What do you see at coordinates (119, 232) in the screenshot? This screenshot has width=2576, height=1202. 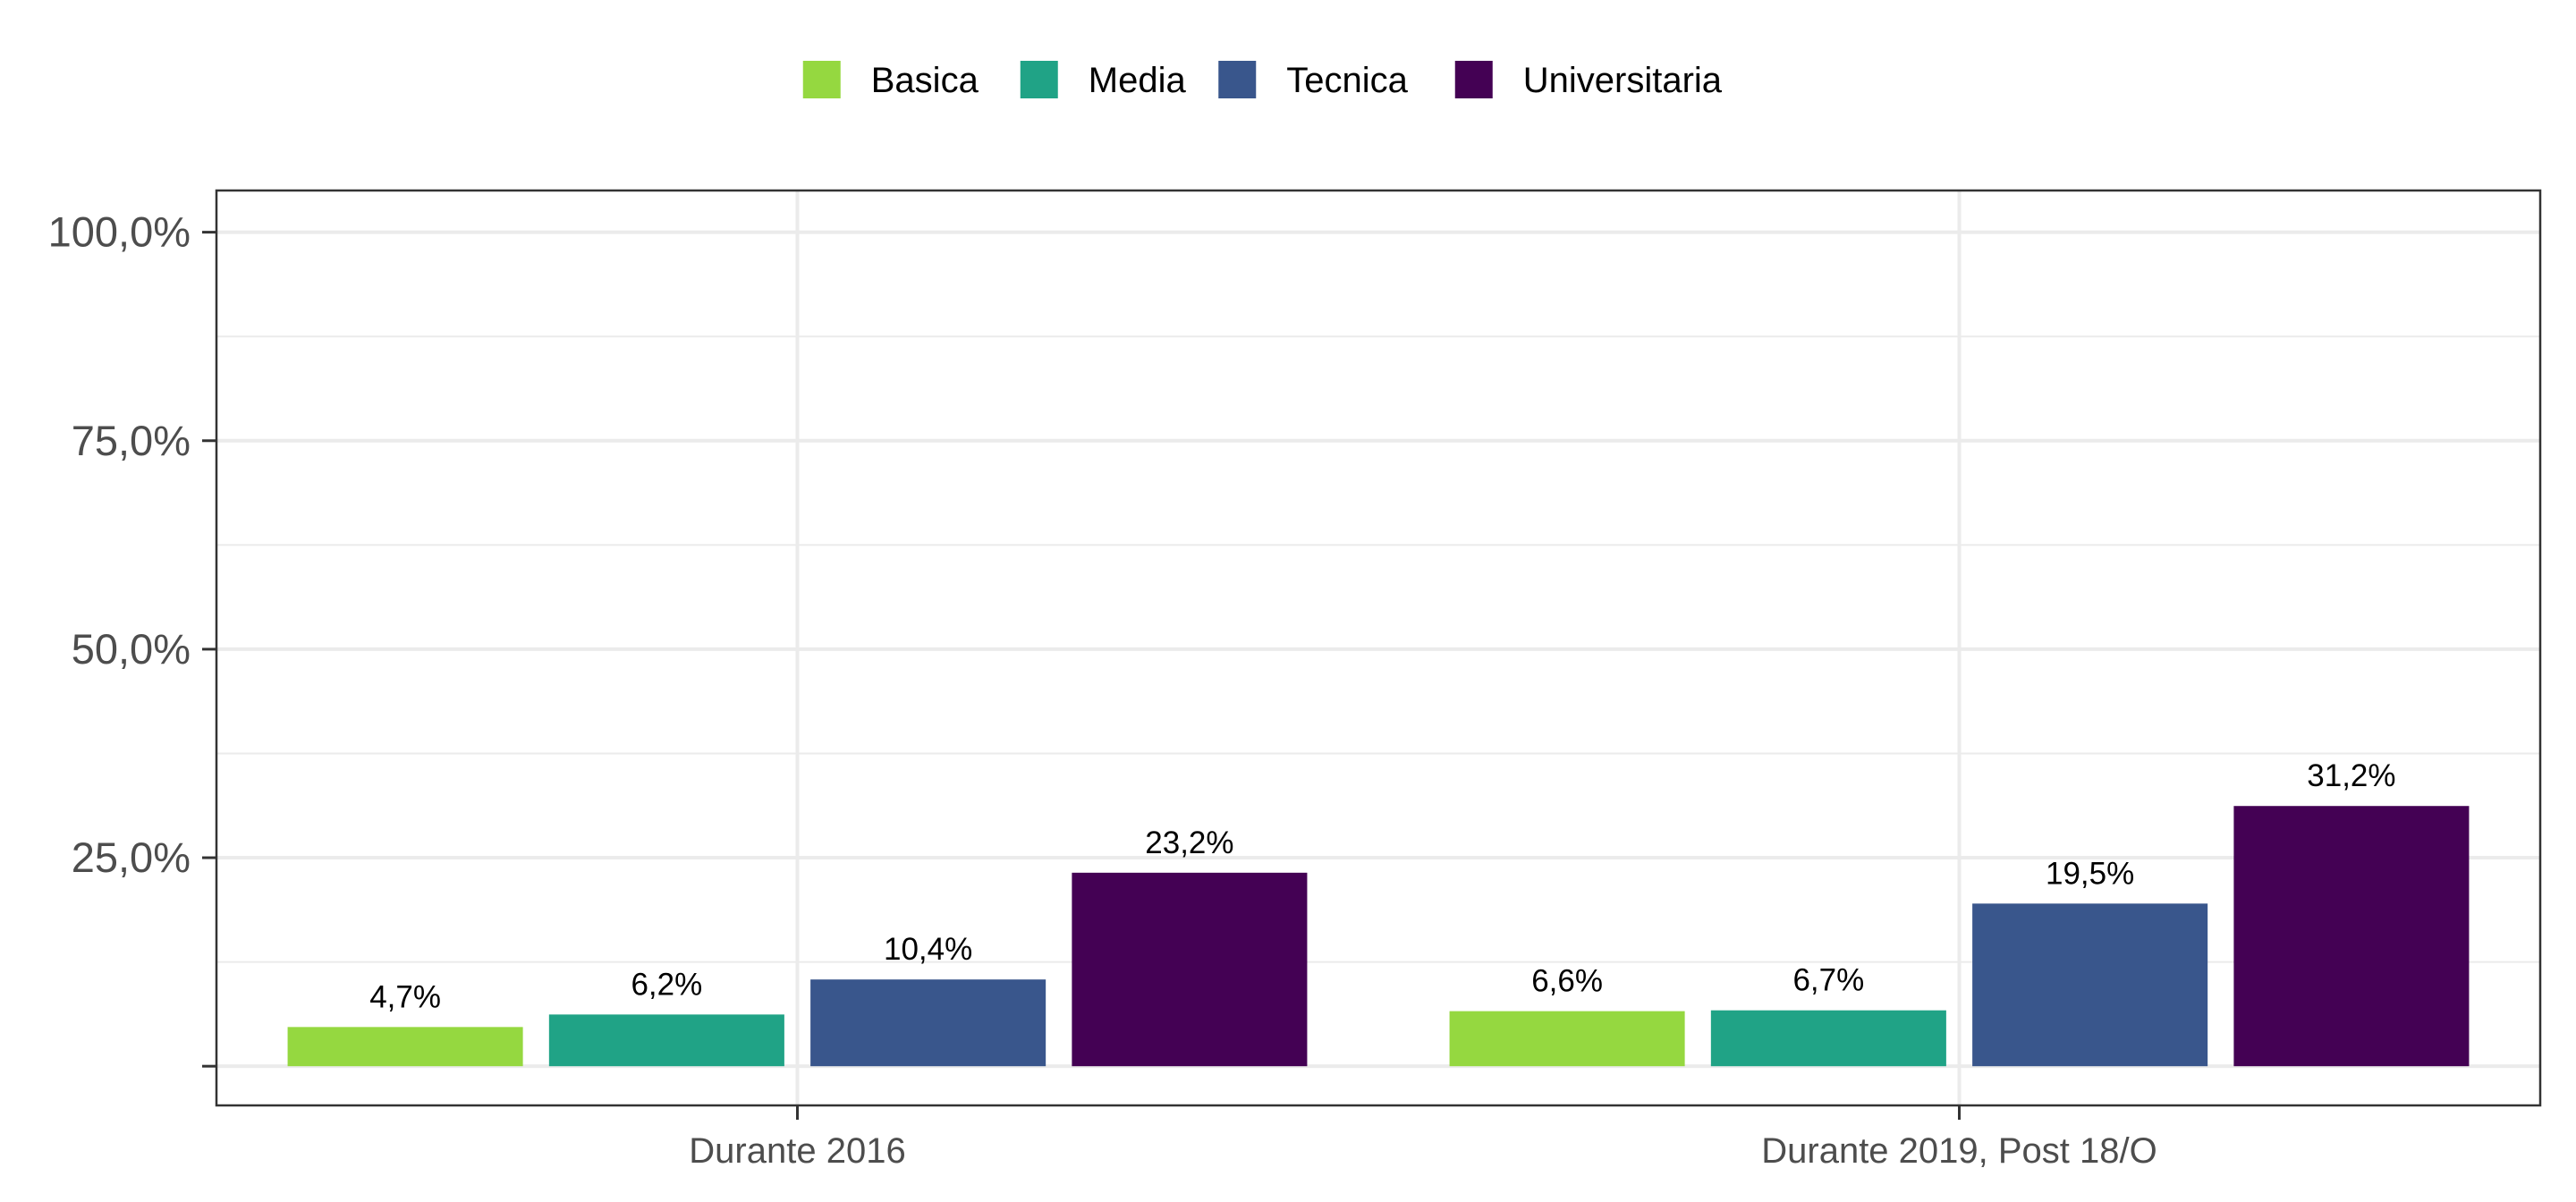 I see `y-tick-label: 100,0%` at bounding box center [119, 232].